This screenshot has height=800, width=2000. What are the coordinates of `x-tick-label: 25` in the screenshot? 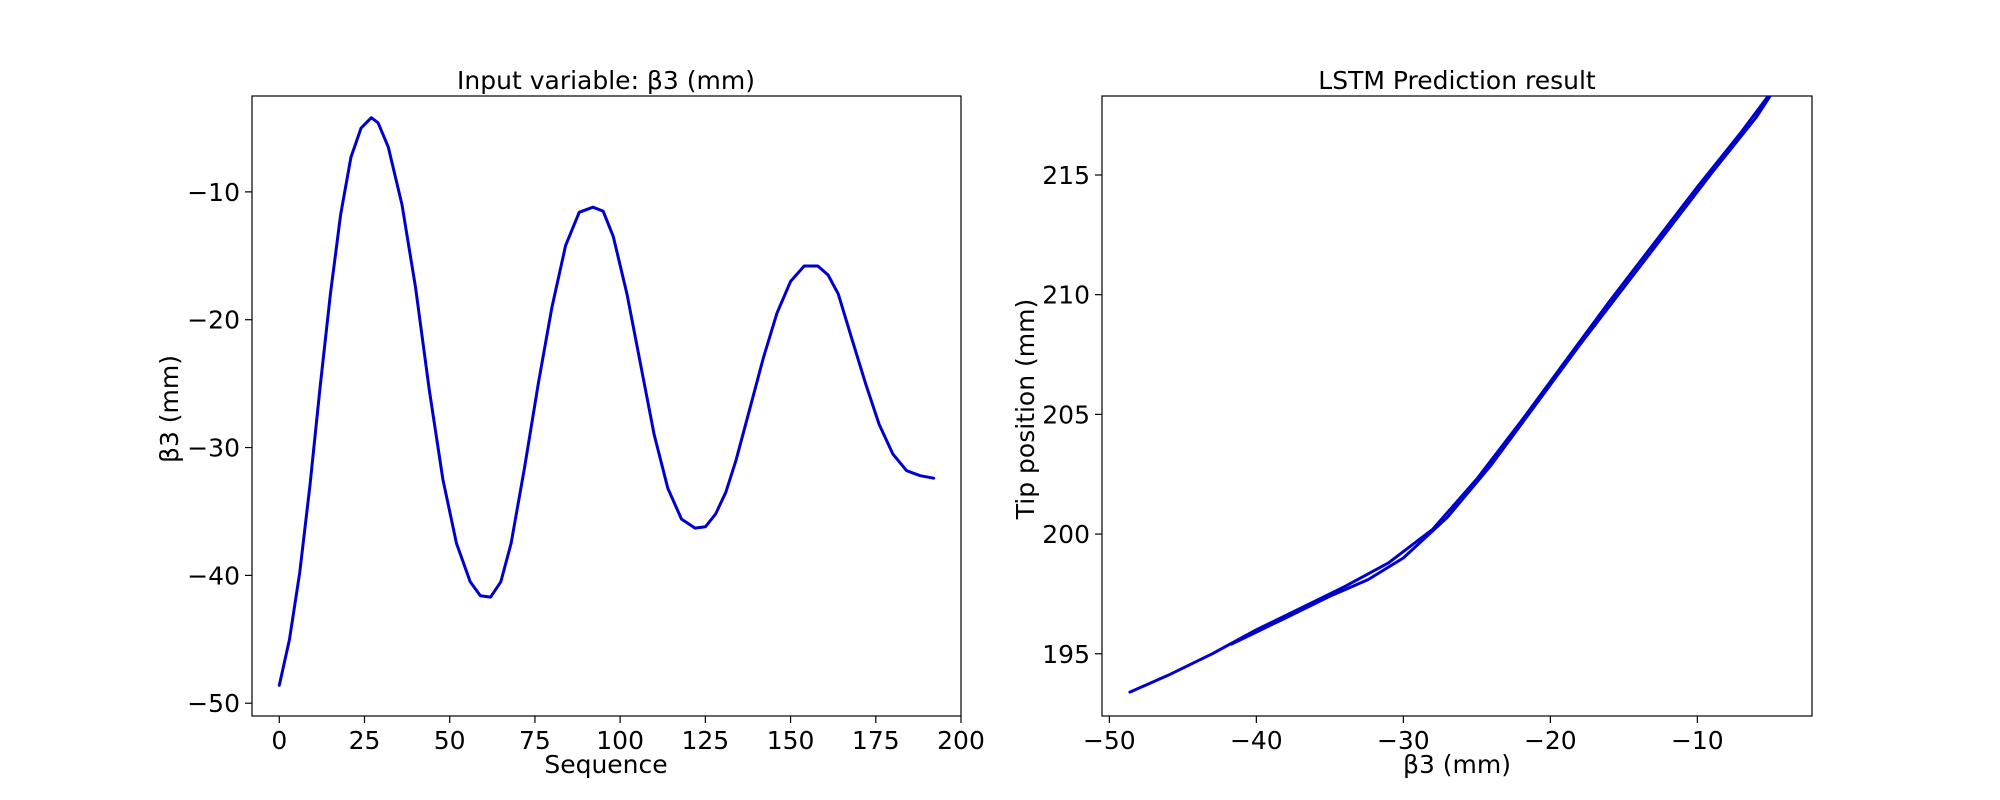 It's located at (365, 740).